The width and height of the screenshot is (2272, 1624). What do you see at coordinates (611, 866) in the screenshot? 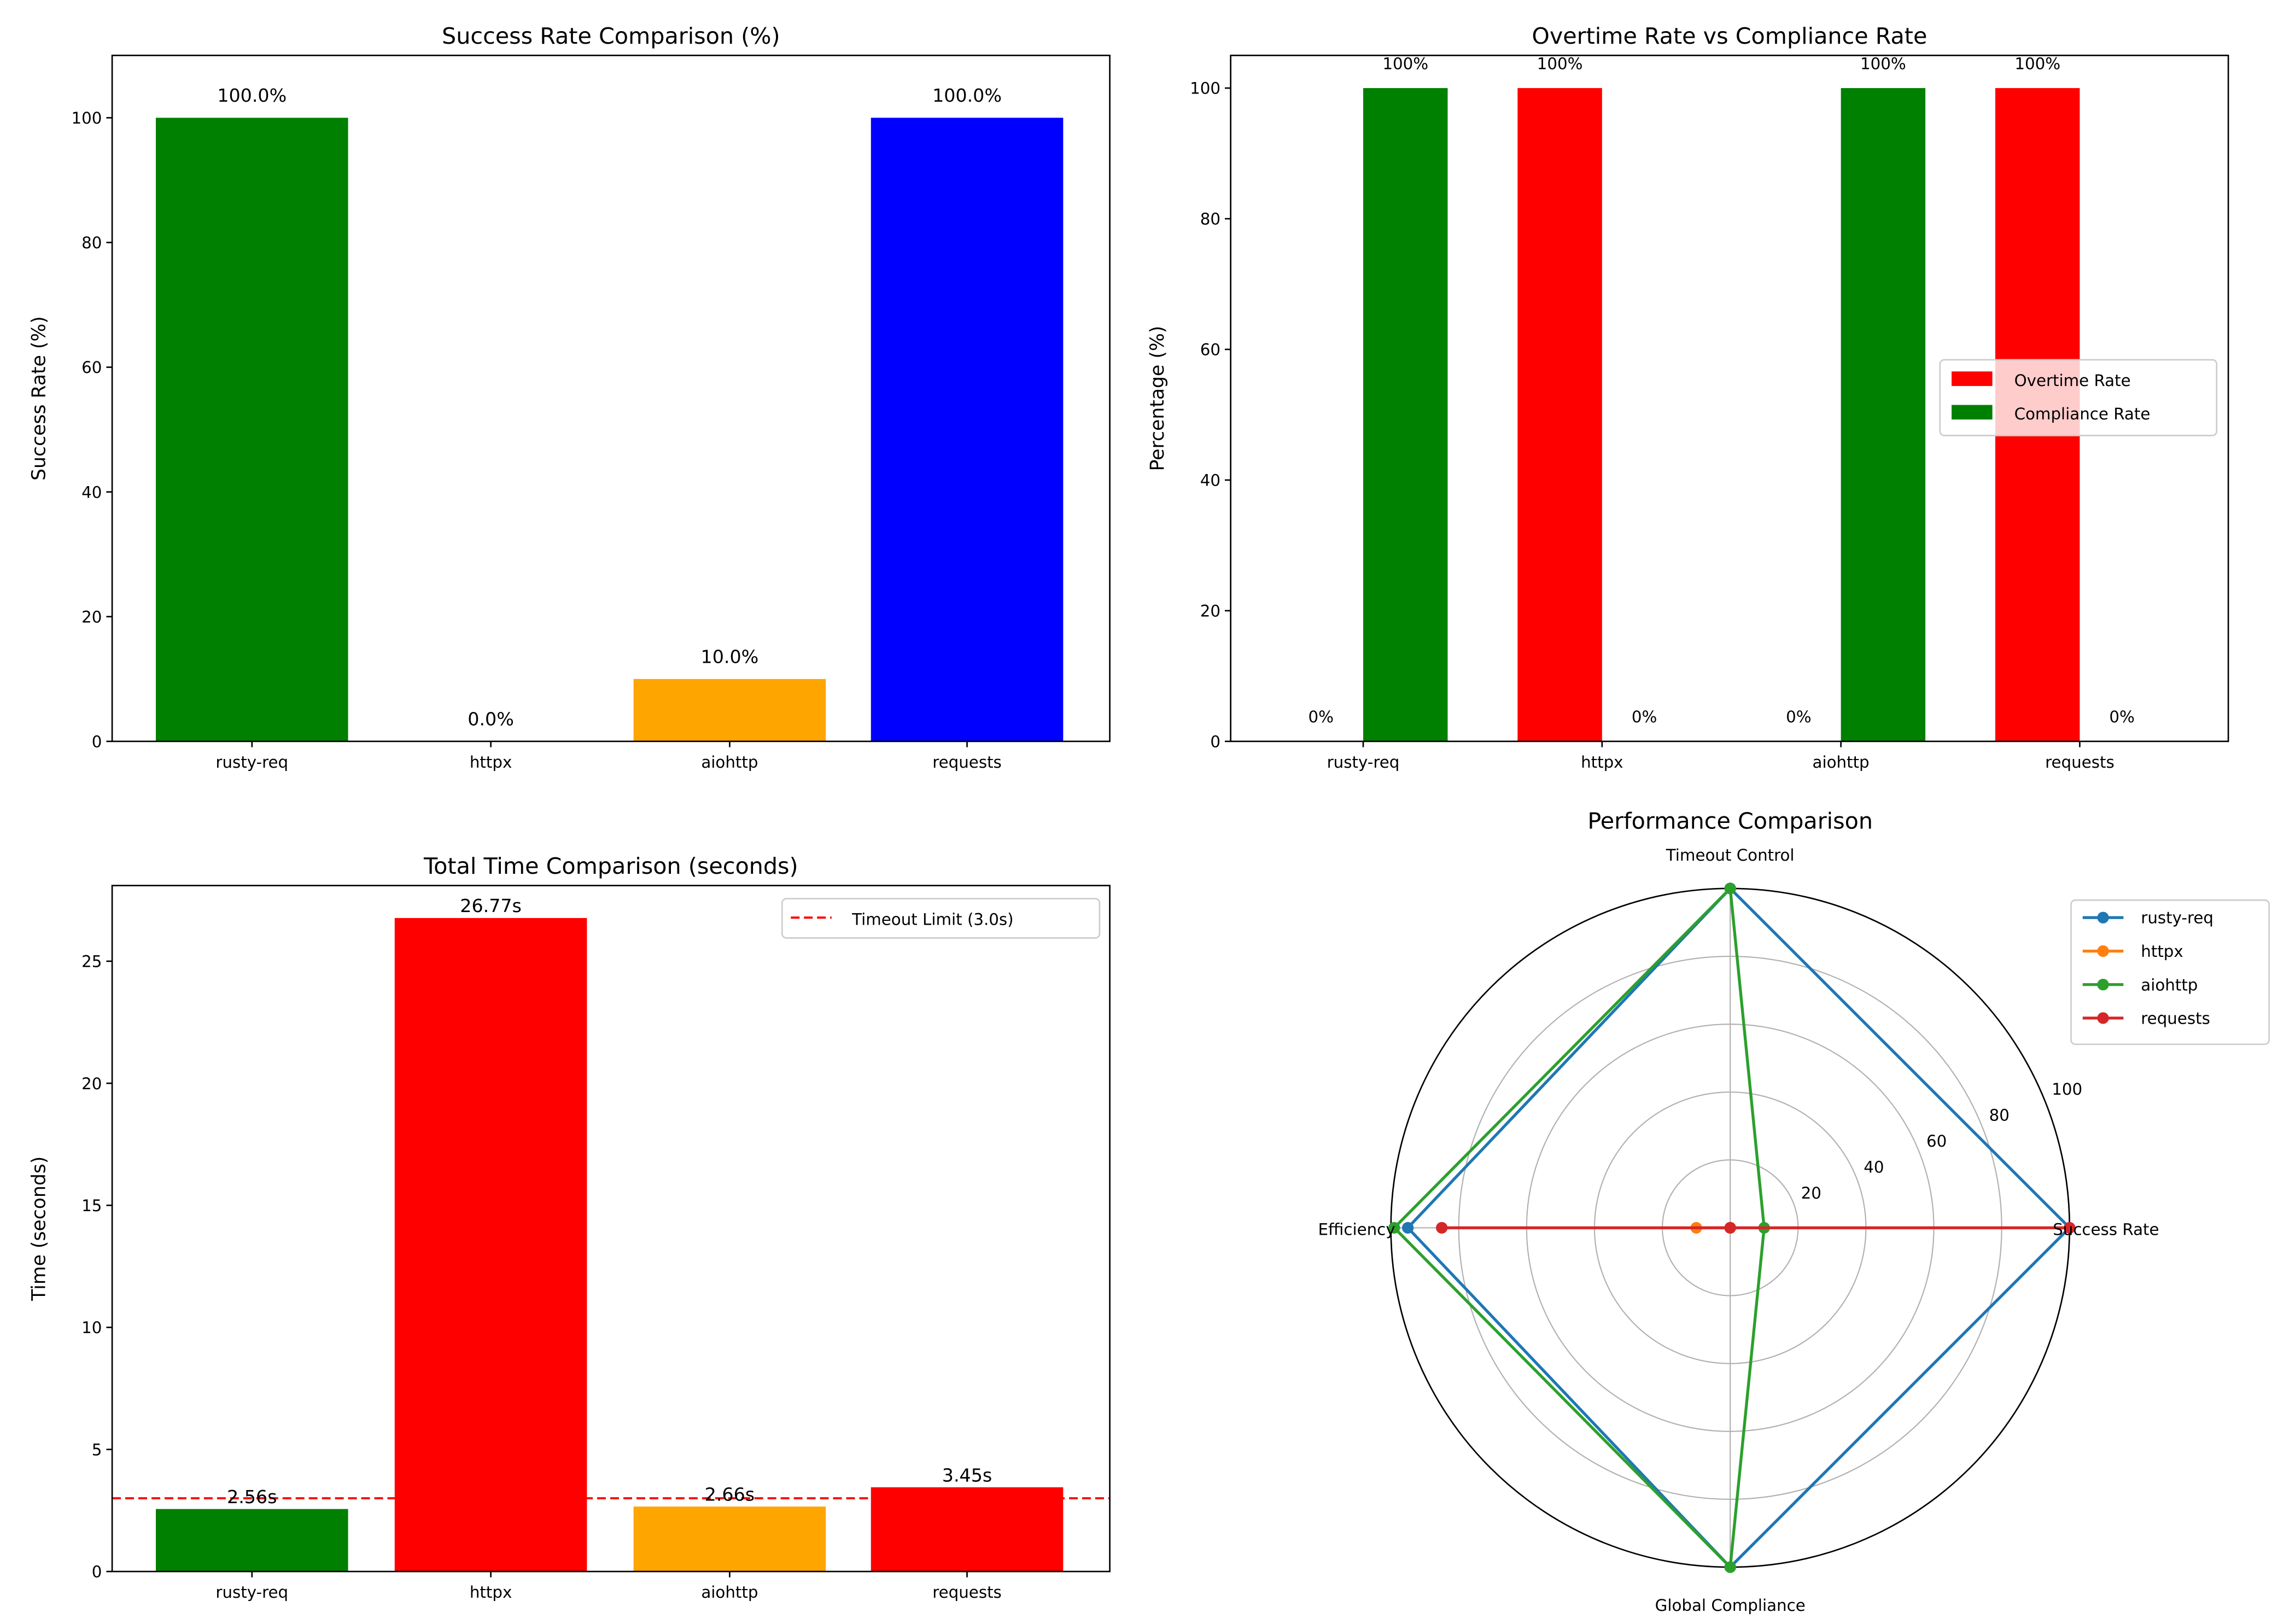
I see `chart-title: Total Time Comparison (seconds)` at bounding box center [611, 866].